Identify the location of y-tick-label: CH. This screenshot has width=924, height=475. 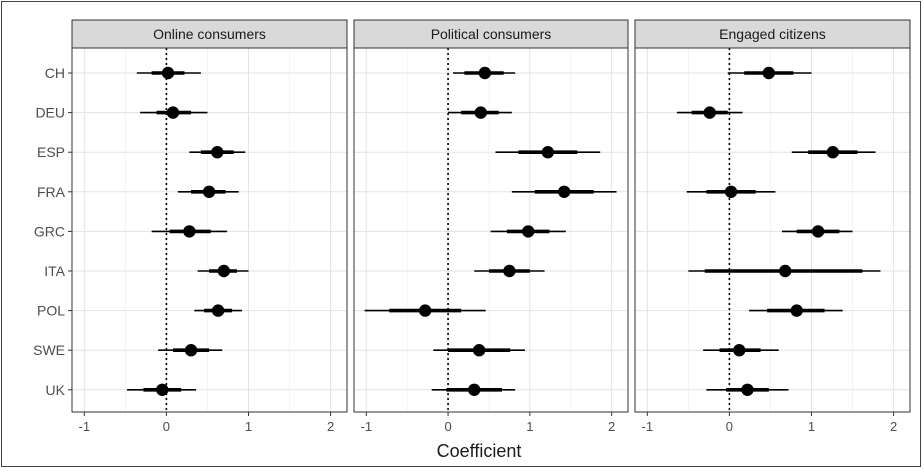
(55, 73).